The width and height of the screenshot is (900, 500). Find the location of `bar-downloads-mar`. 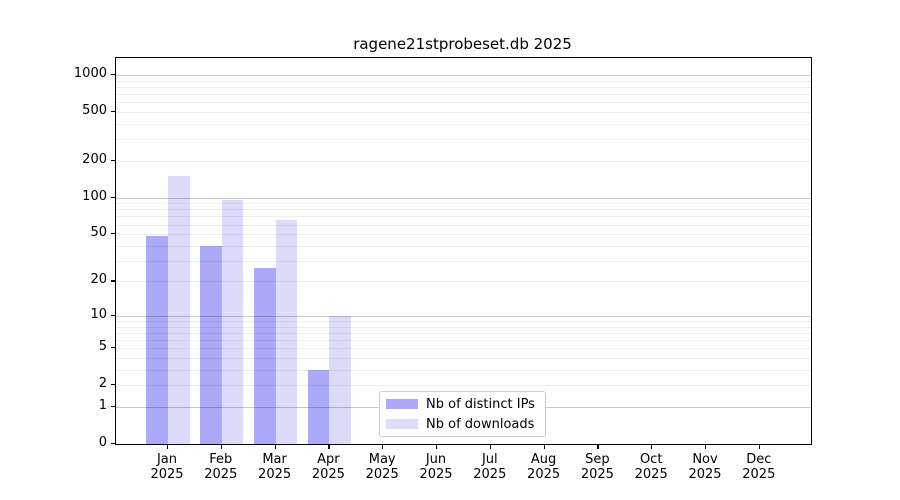

bar-downloads-mar is located at coordinates (286, 332).